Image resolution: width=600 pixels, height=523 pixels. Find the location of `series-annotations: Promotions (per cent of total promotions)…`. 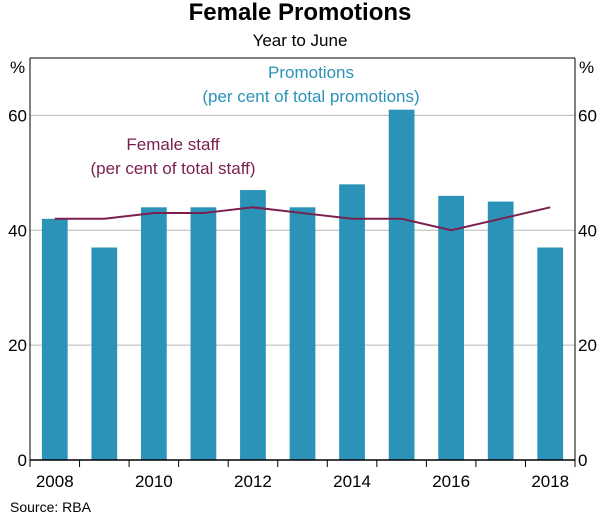

series-annotations: Promotions (per cent of total promotions)… is located at coordinates (254, 120).